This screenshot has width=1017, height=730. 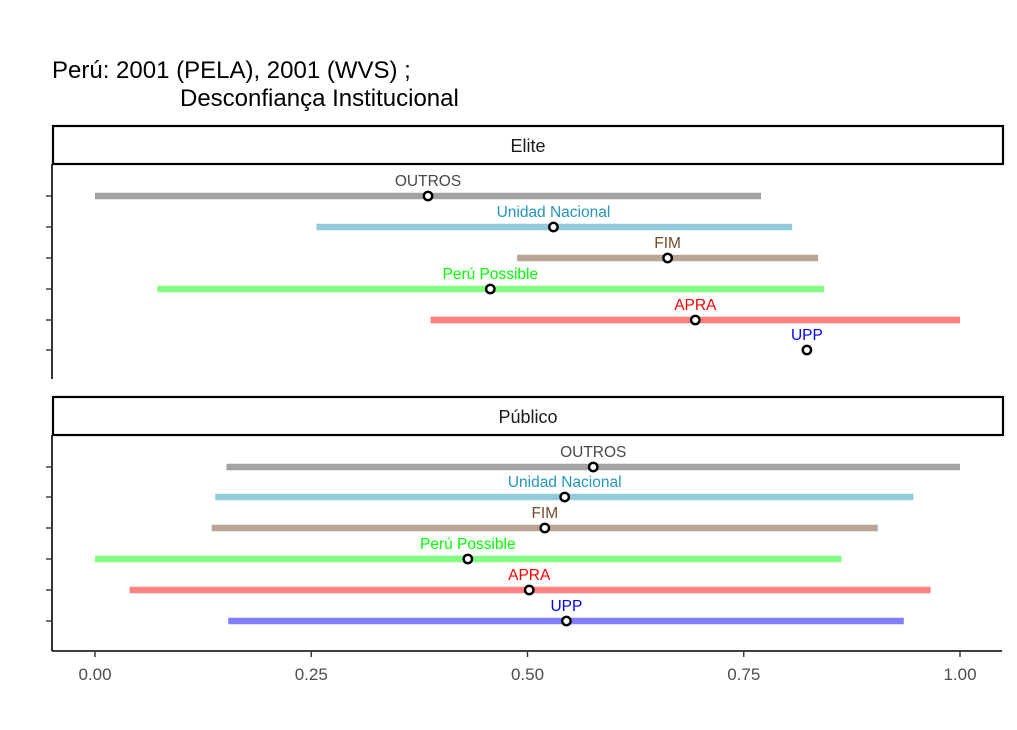 I want to click on chart-title-line1: Perú: 2001 (PELA), 2001 (WVS) ;, so click(x=231, y=70).